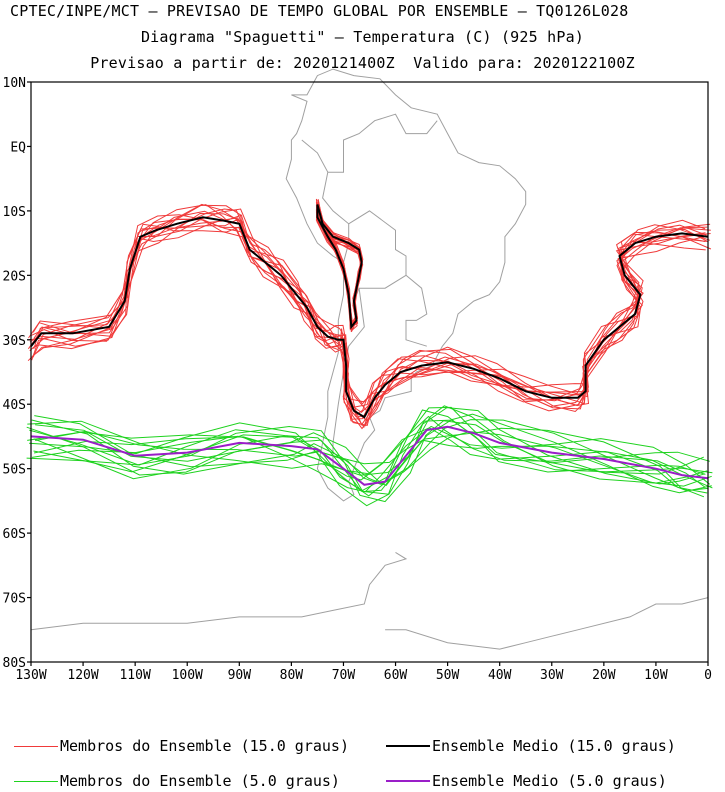 The width and height of the screenshot is (725, 792). What do you see at coordinates (14, 534) in the screenshot?
I see `y-tick-label: 60S` at bounding box center [14, 534].